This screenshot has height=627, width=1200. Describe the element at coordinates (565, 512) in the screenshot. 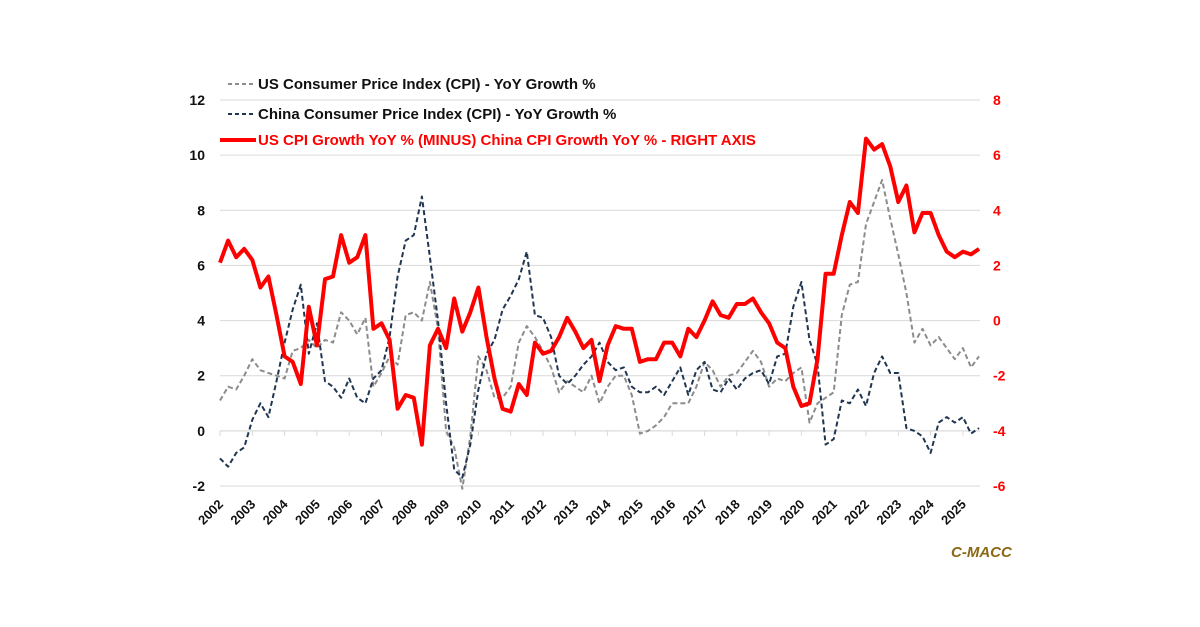

I see `x-tick-label: 2013` at that location.